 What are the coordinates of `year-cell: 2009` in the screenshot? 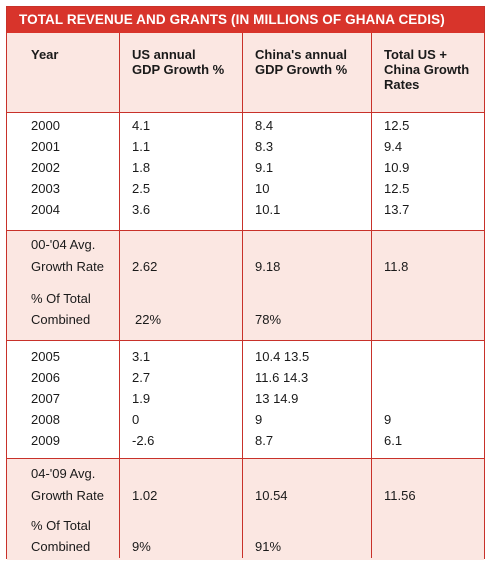 It's located at (45, 440).